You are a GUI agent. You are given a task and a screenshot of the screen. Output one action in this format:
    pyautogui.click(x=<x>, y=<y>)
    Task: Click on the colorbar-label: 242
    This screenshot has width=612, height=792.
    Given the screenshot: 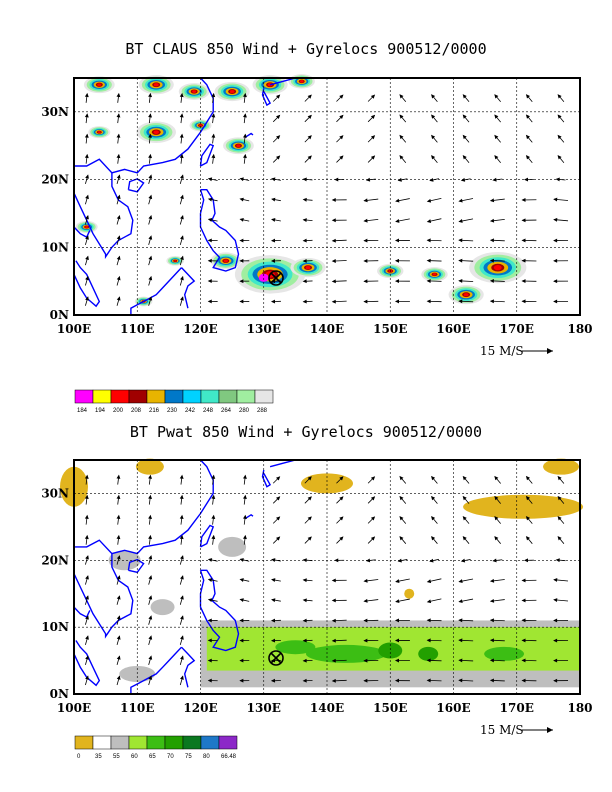 What is the action you would take?
    pyautogui.click(x=190, y=411)
    